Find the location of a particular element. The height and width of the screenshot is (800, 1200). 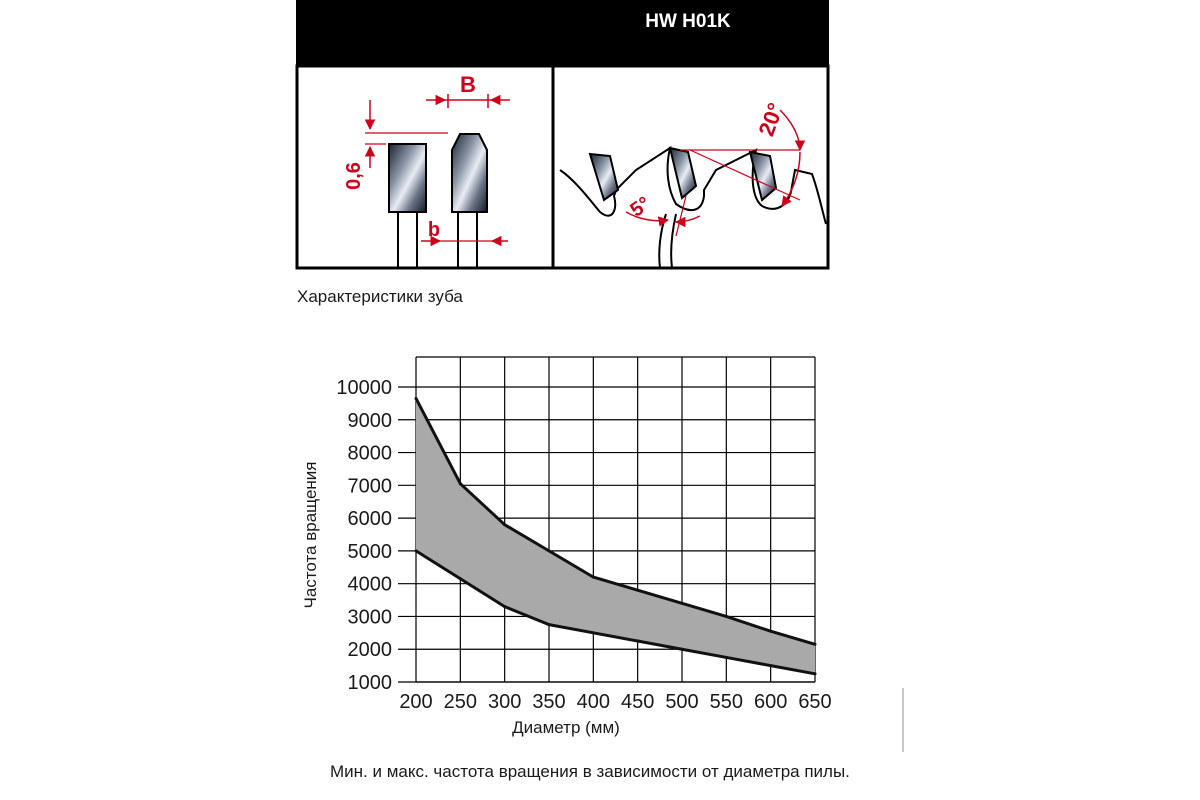

y-tick-label: 8000 is located at coordinates (370, 454).